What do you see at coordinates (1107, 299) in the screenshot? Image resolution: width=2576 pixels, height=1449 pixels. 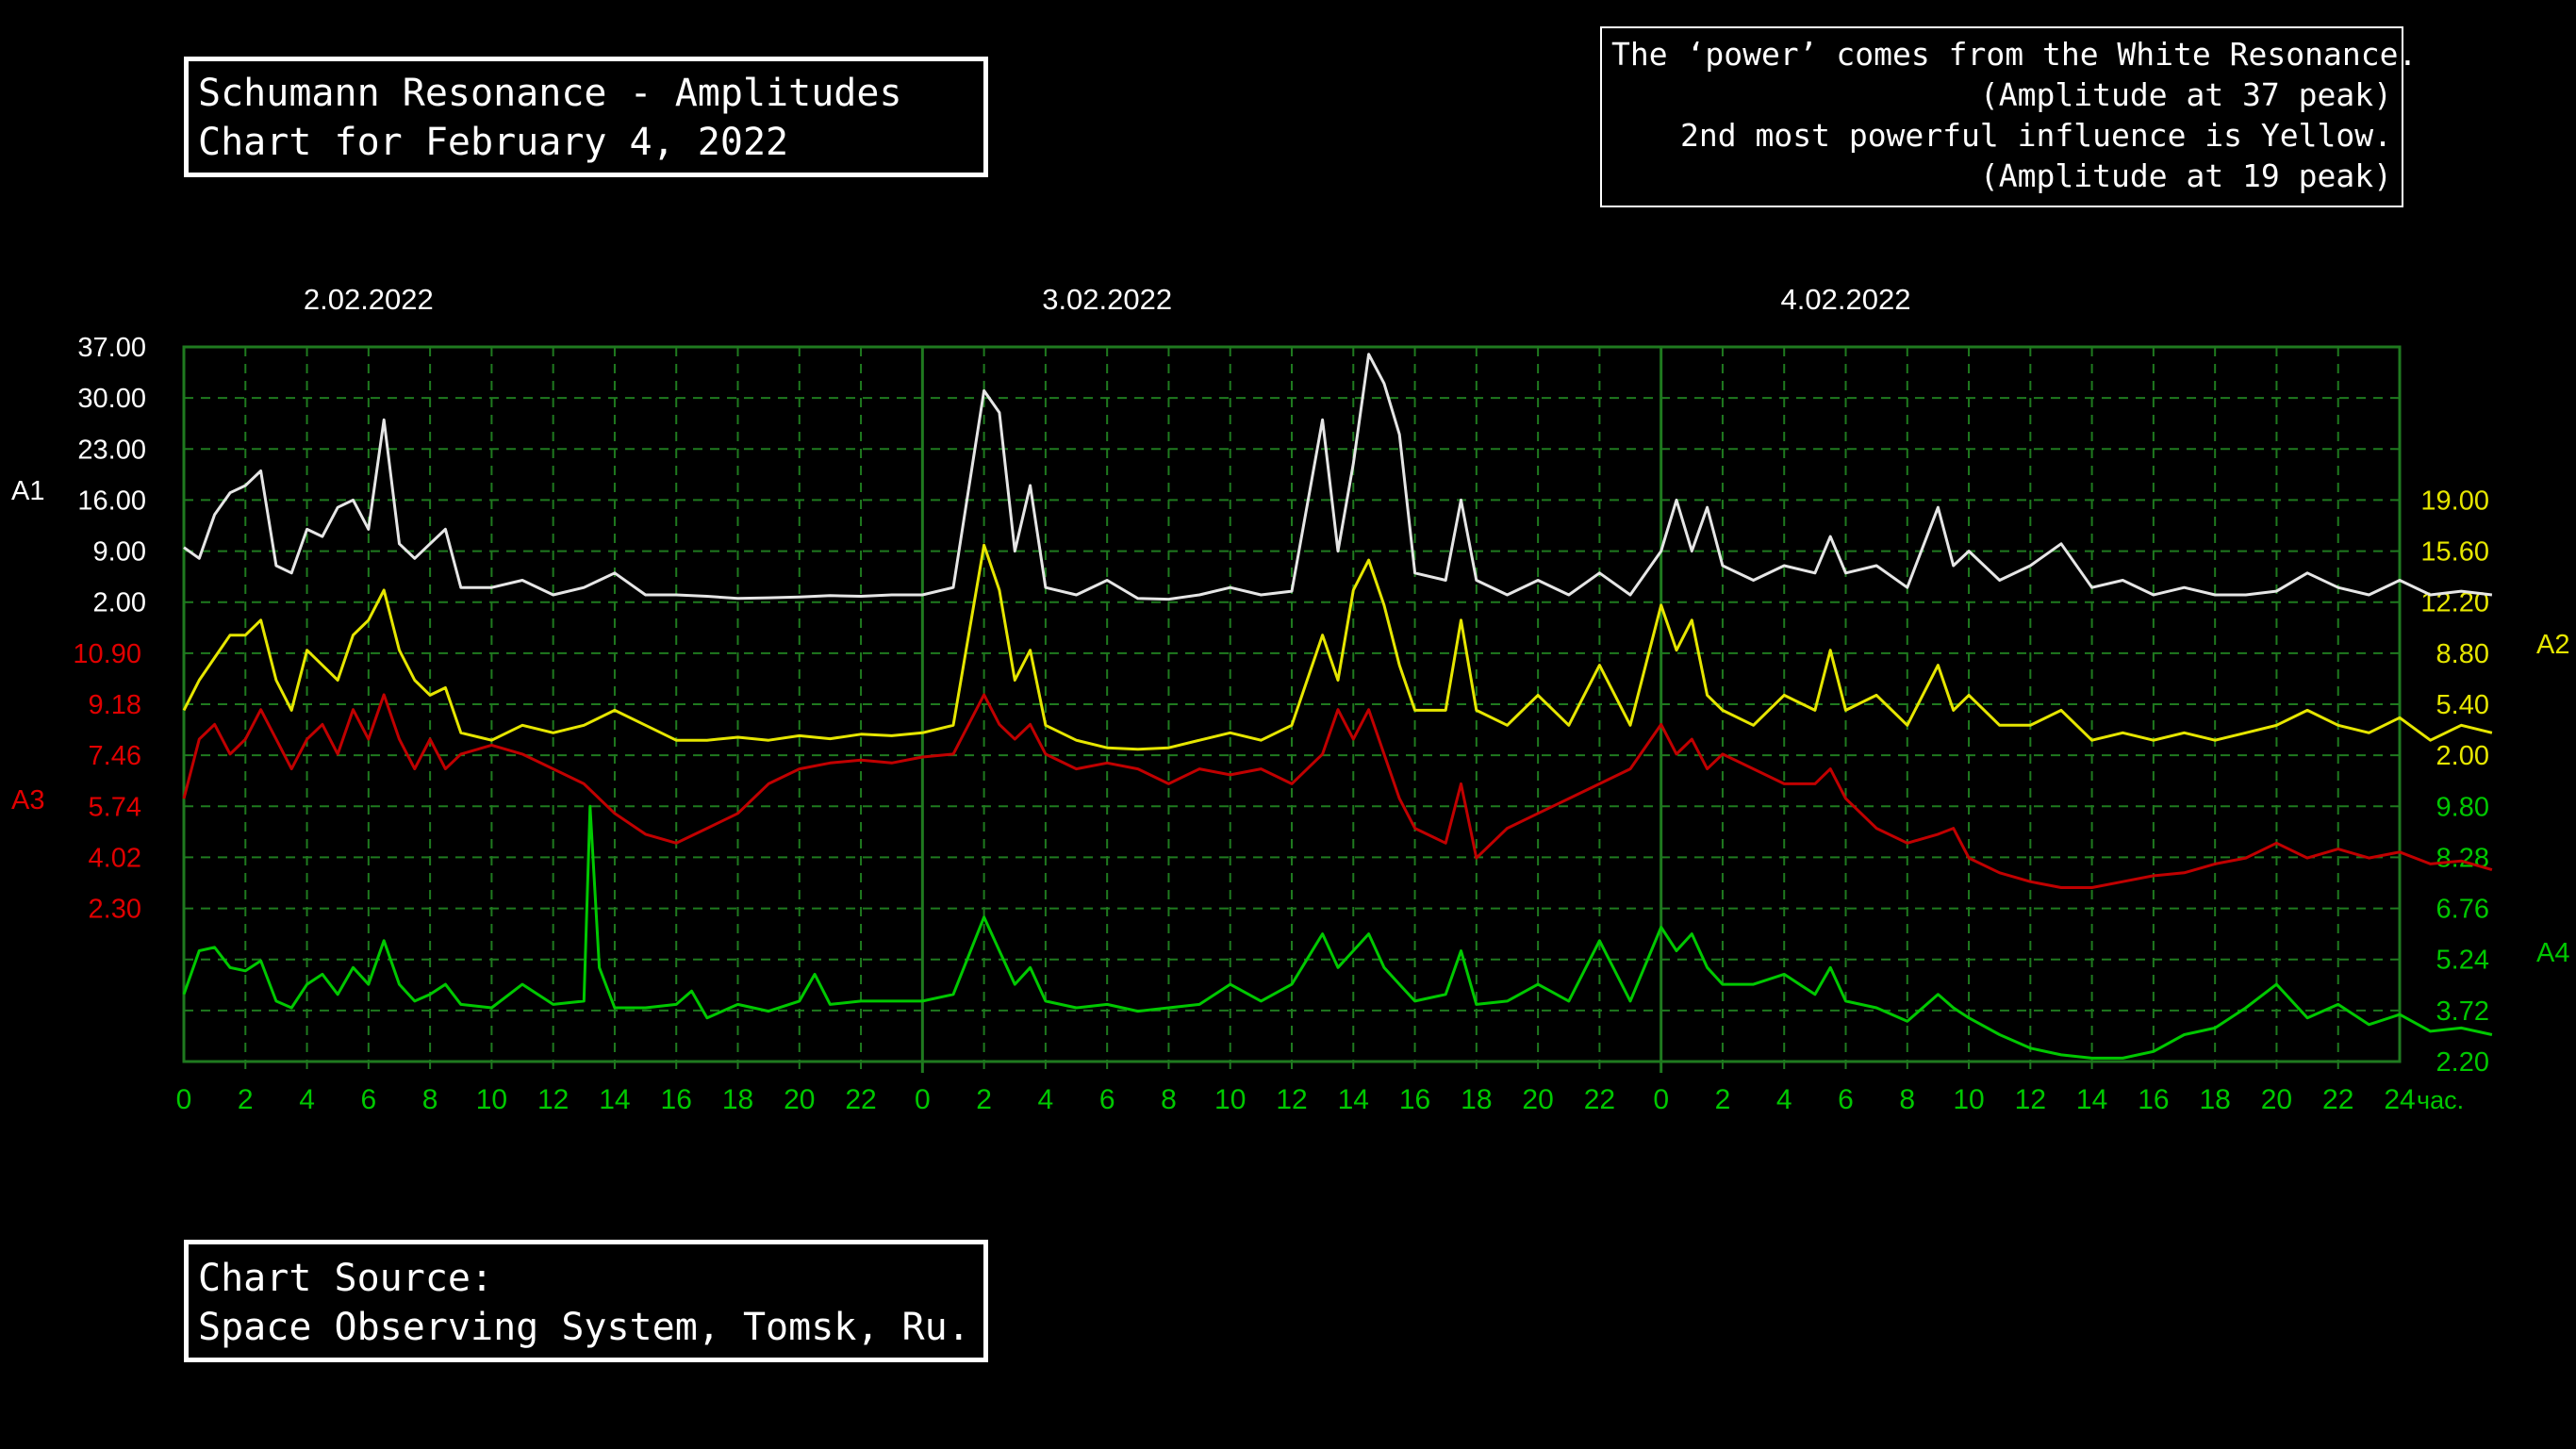 I see `date-label: 3.02.2022` at bounding box center [1107, 299].